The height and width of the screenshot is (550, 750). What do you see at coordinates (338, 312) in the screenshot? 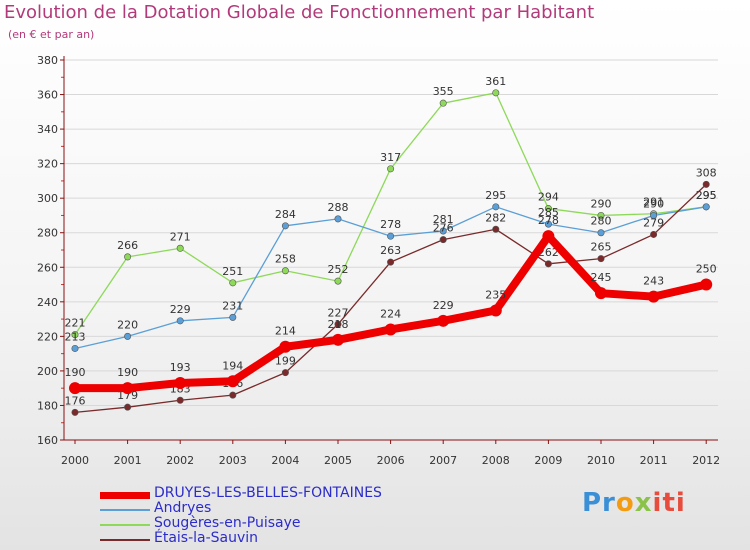
I see `data-label: 227` at bounding box center [338, 312].